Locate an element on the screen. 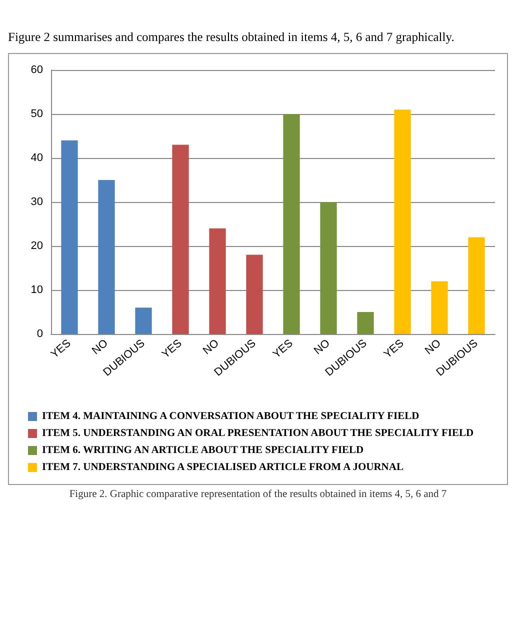 This screenshot has height=622, width=517. y-tick-label: 40 is located at coordinates (36, 158).